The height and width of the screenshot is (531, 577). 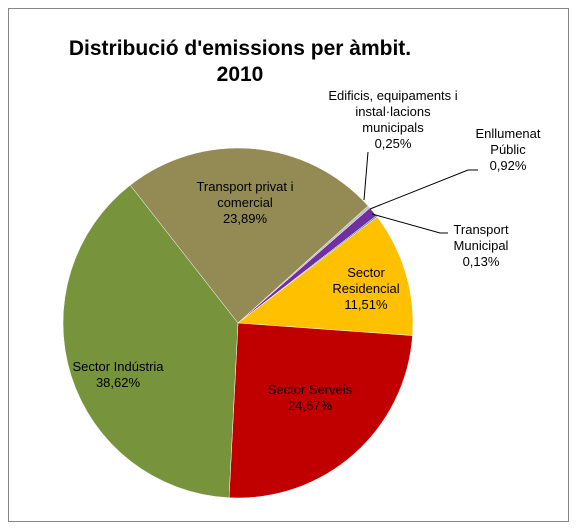 What do you see at coordinates (310, 389) in the screenshot?
I see `slice-name: Sector Serveis` at bounding box center [310, 389].